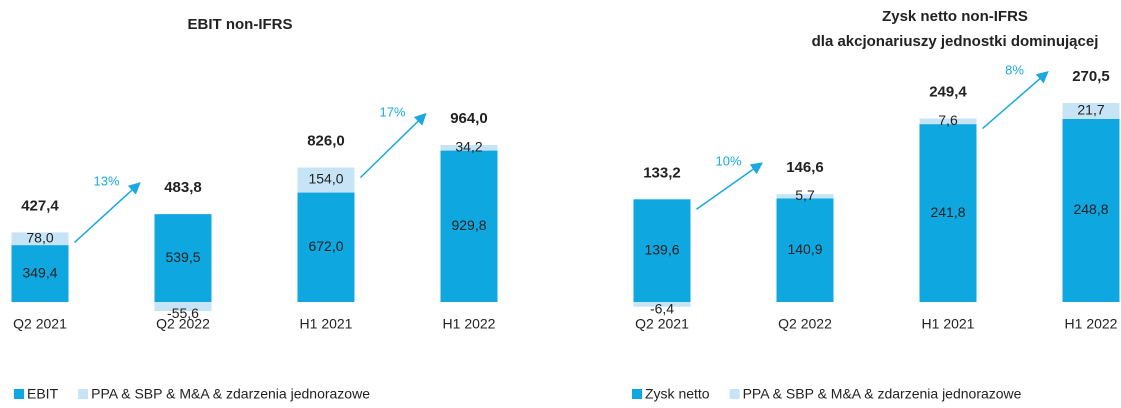 The width and height of the screenshot is (1121, 408). I want to click on value-label: 5,7, so click(805, 195).